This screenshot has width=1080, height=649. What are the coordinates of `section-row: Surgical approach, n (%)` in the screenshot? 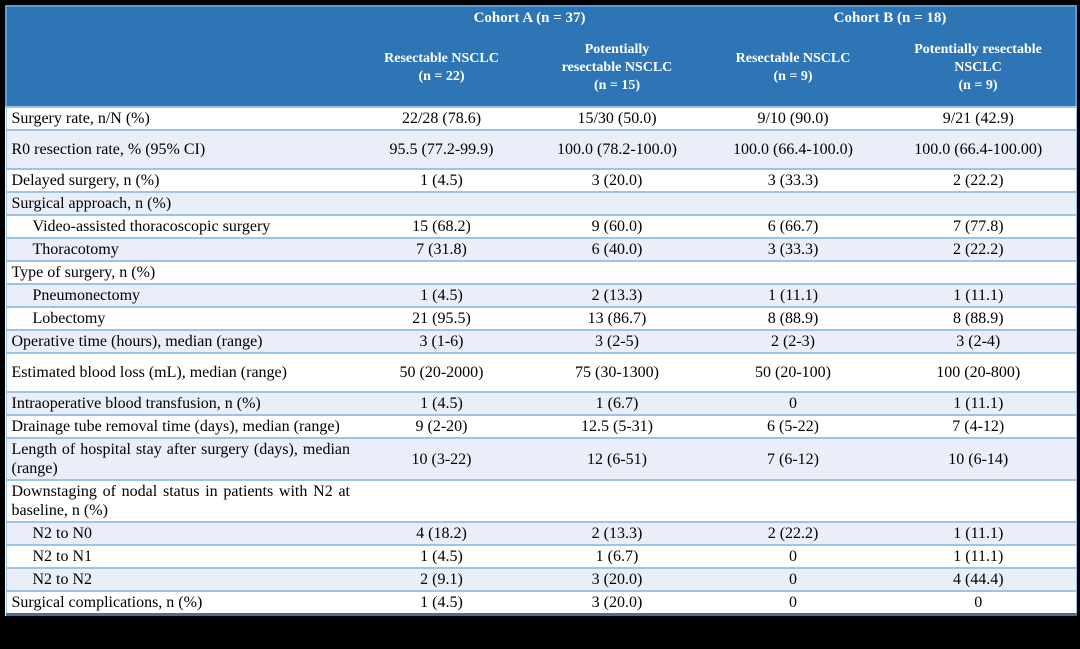 It's located at (541, 204).